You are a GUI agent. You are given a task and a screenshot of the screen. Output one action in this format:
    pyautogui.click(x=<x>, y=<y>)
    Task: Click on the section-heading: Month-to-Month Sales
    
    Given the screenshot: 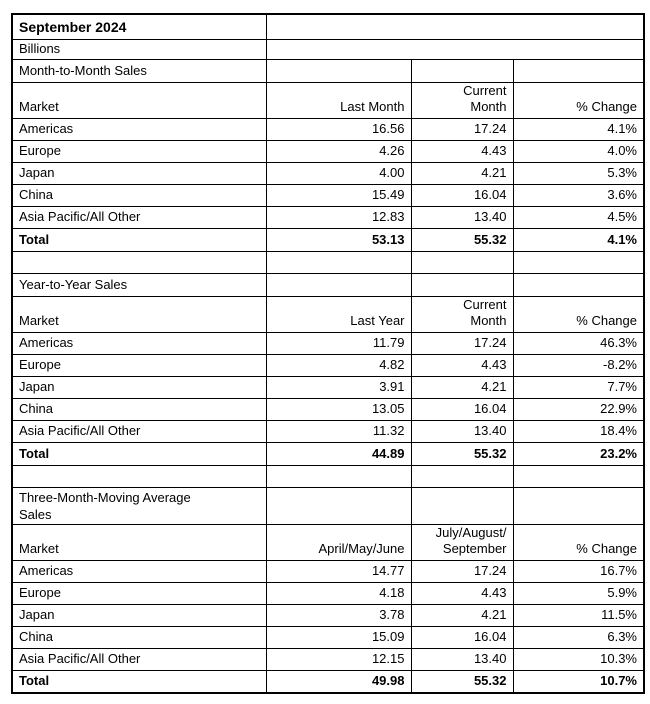 What is the action you would take?
    pyautogui.click(x=139, y=70)
    